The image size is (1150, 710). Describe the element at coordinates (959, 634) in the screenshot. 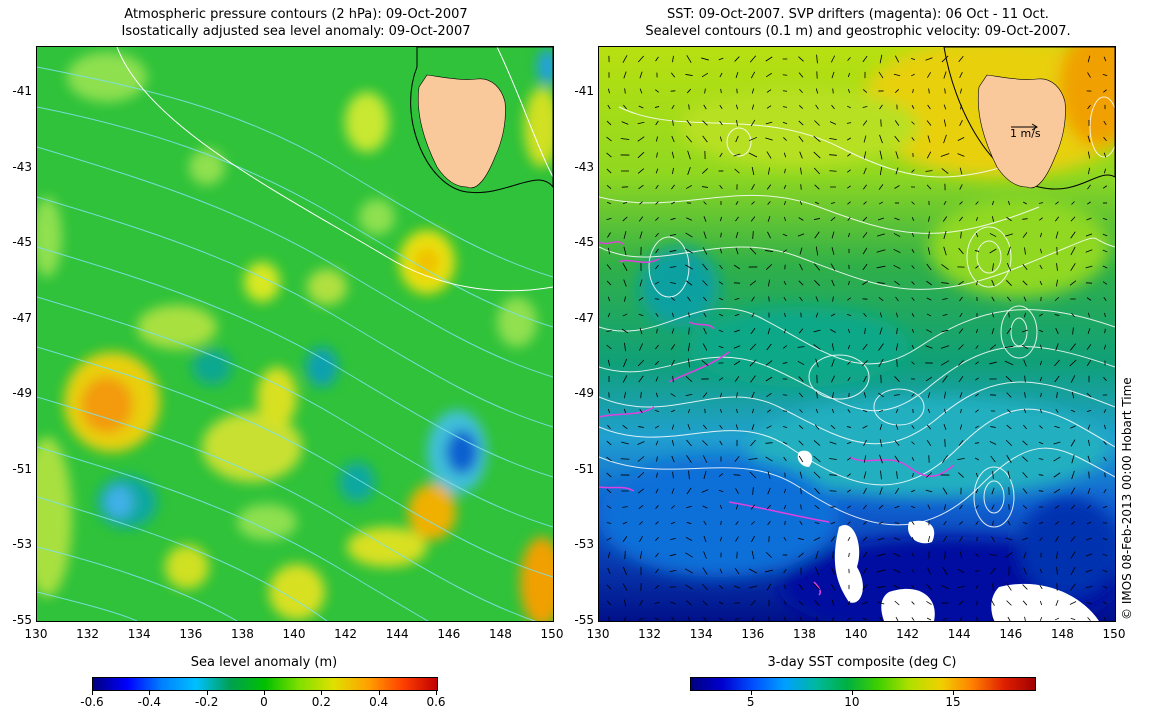

I see `right-lon-tick: 144` at that location.